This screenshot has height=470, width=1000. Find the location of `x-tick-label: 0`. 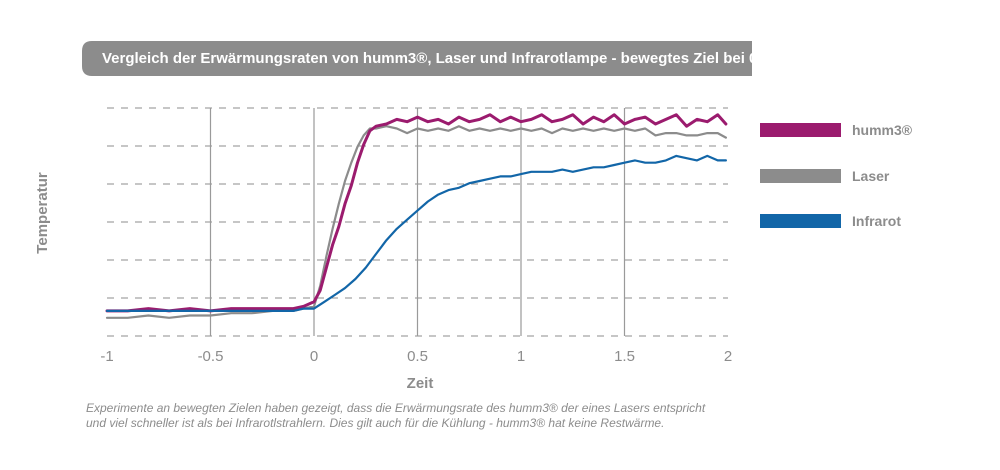

x-tick-label: 0 is located at coordinates (314, 356).